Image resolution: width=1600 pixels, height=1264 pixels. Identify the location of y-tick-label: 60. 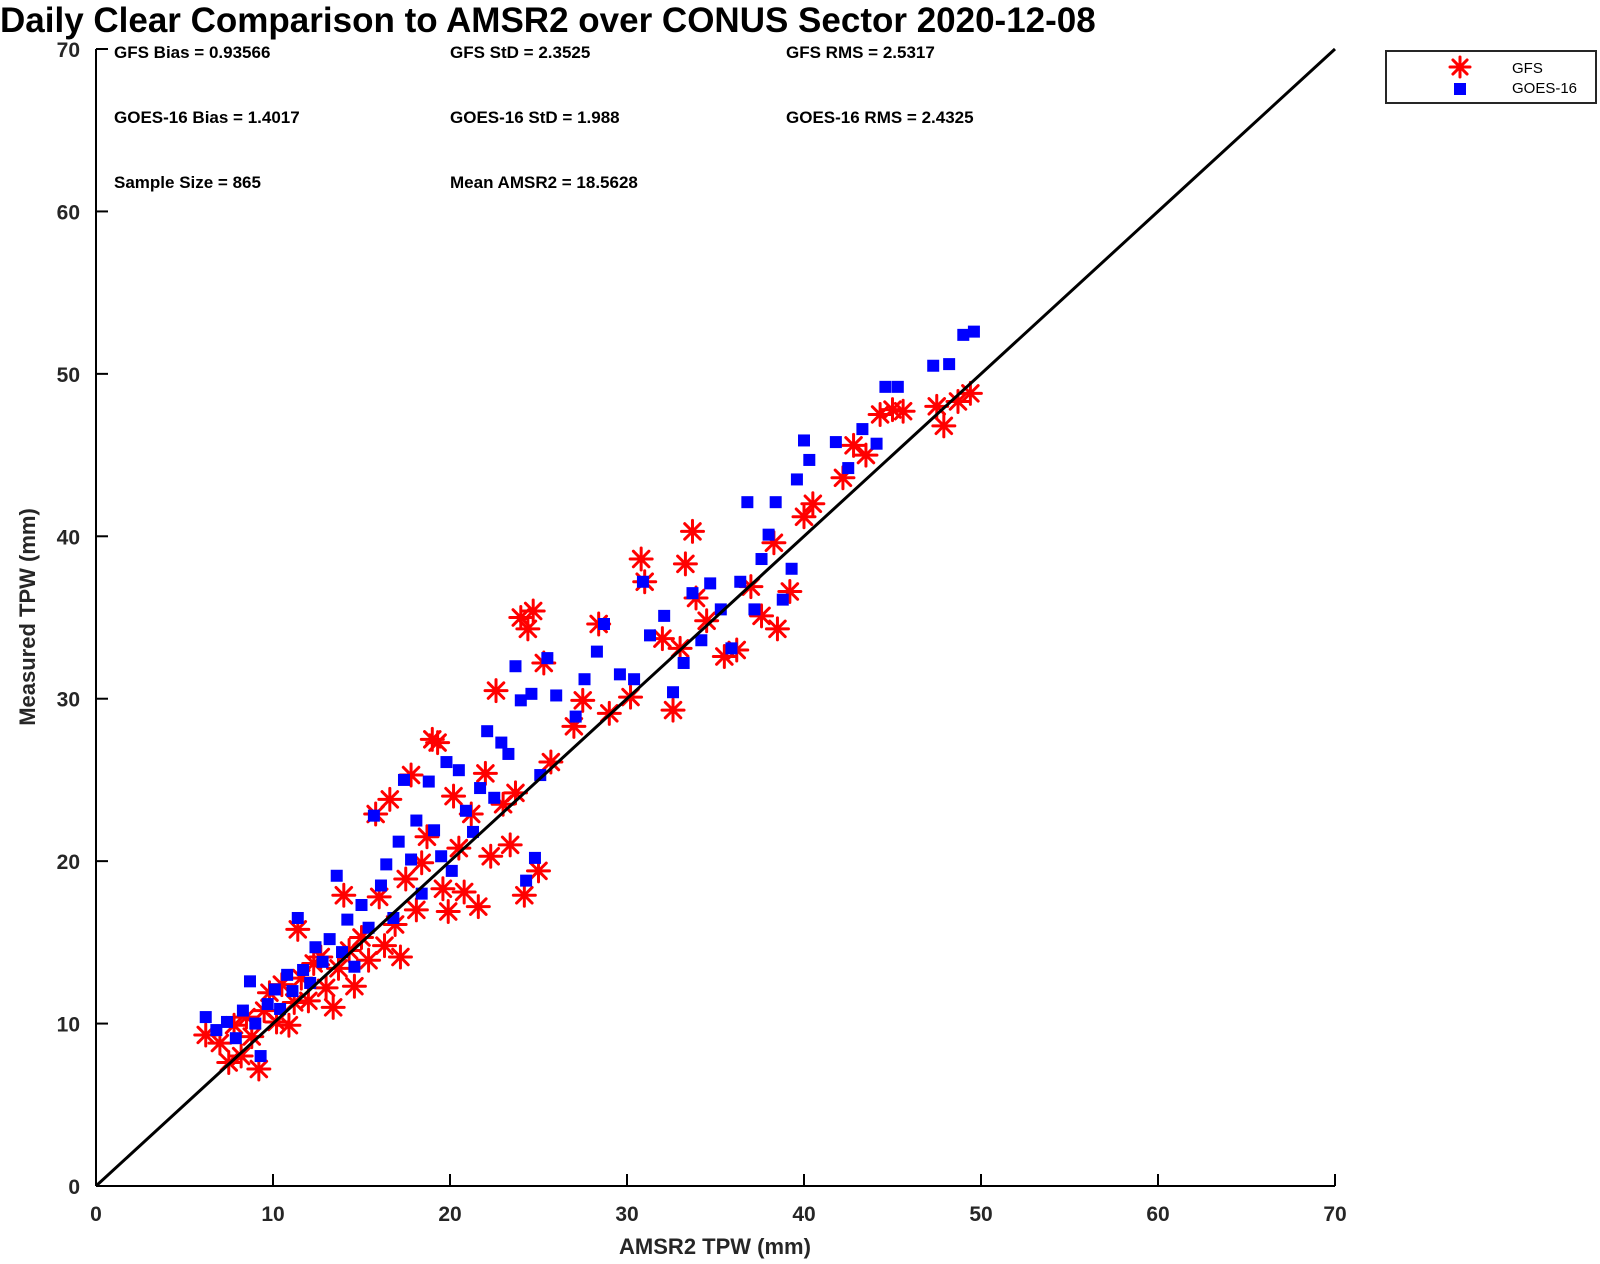
(68, 212).